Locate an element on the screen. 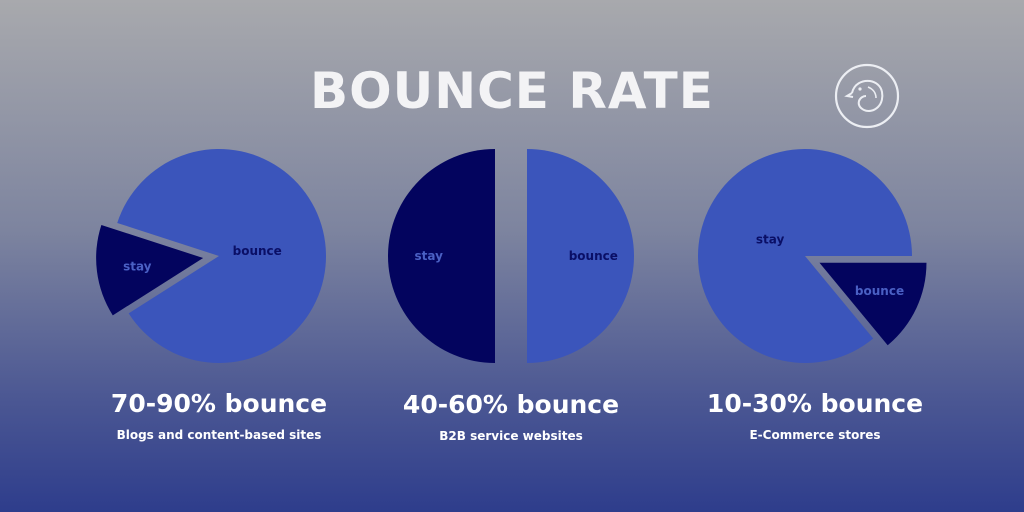  chart-1-label-bounce: bounce is located at coordinates (257, 251).